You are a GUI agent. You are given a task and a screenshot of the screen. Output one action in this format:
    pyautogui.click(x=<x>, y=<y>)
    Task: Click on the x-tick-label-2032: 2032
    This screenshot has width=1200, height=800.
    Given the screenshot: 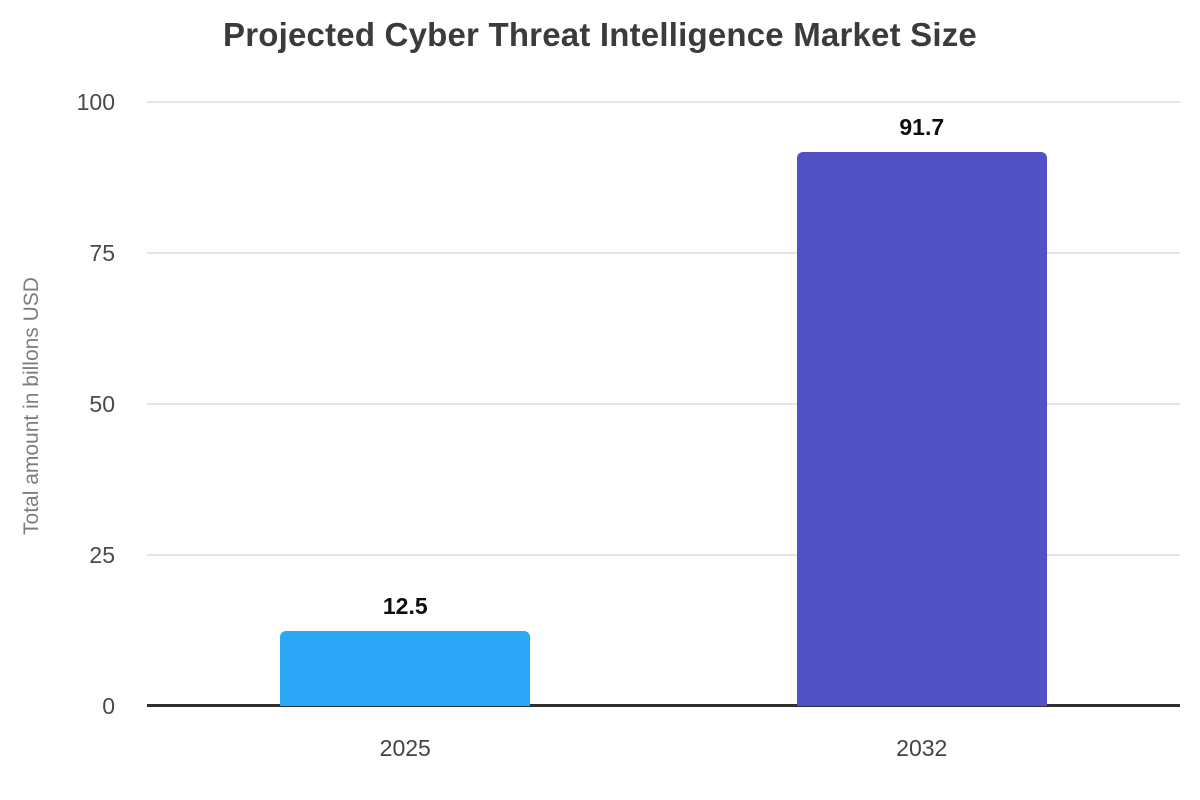 What is the action you would take?
    pyautogui.click(x=922, y=748)
    